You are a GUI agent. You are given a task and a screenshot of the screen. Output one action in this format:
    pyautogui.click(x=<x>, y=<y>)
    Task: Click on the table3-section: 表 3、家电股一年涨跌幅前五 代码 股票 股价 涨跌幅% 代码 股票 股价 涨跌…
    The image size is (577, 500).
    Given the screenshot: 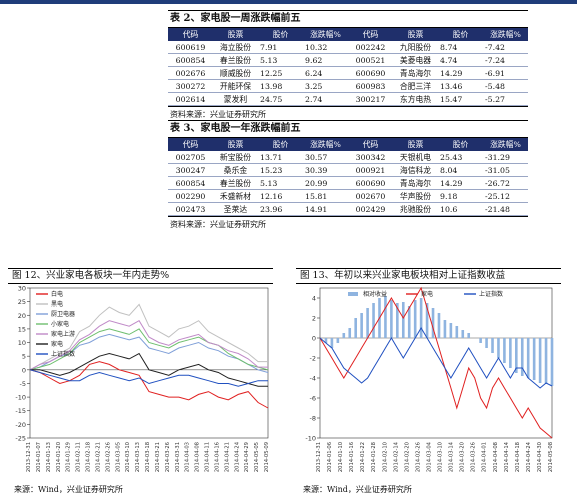 What is the action you would take?
    pyautogui.click(x=348, y=175)
    